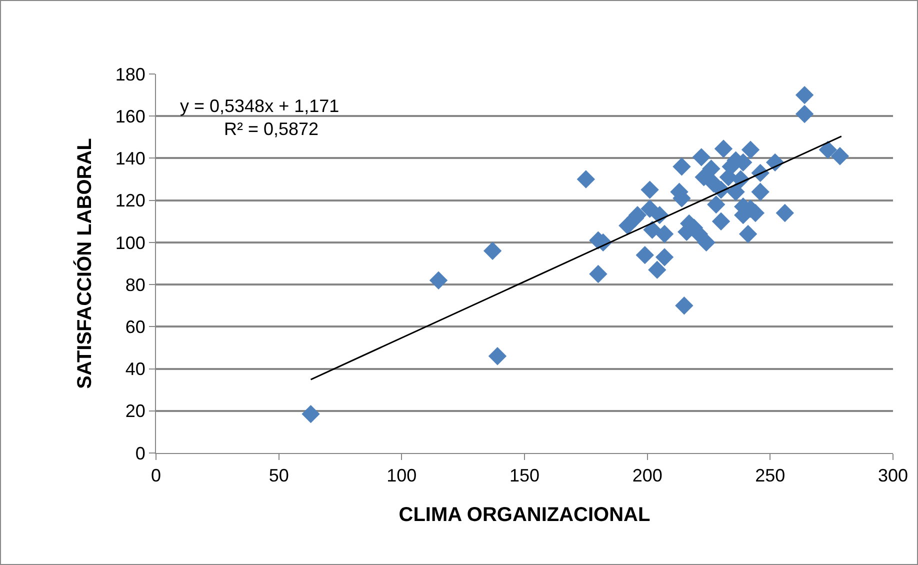  Describe the element at coordinates (278, 476) in the screenshot. I see `x-tick-label: 50` at that location.